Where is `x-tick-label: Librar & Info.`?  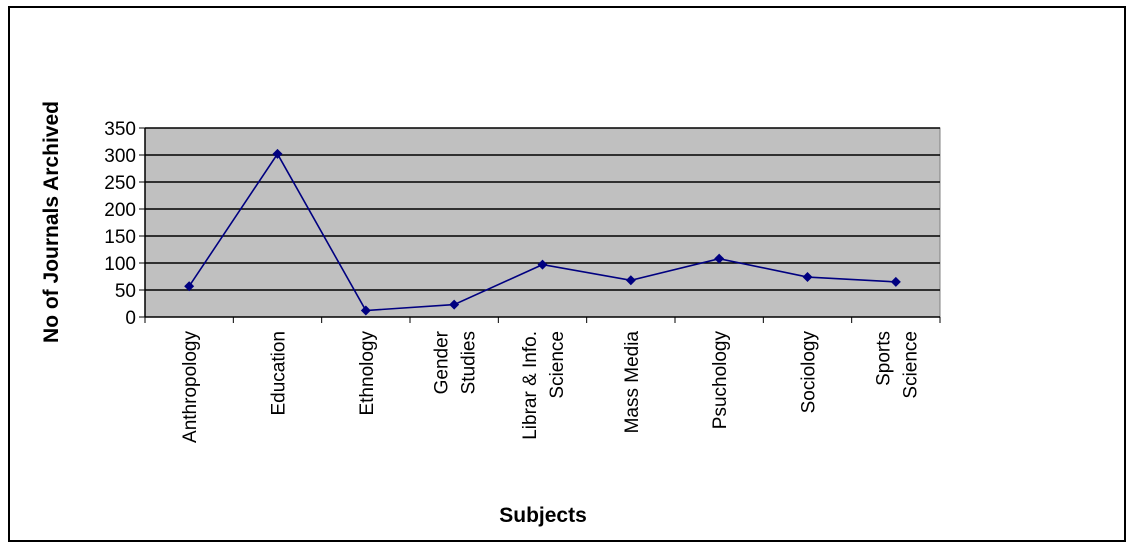 x-tick-label: Librar & Info. is located at coordinates (530, 385).